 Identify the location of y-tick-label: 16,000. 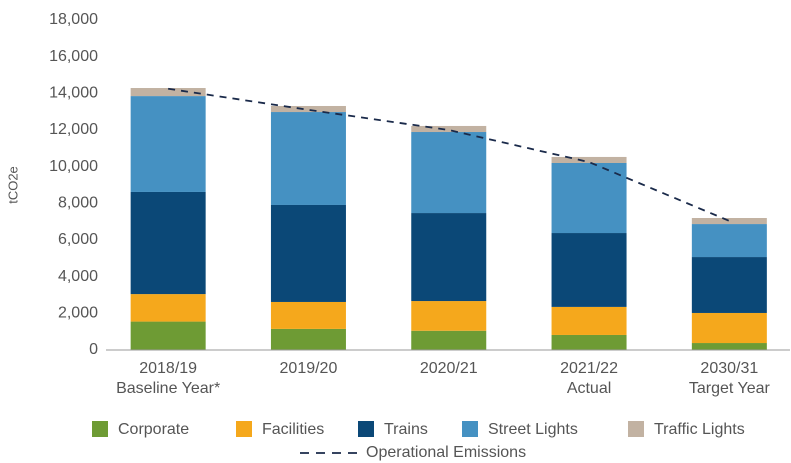
(73, 56).